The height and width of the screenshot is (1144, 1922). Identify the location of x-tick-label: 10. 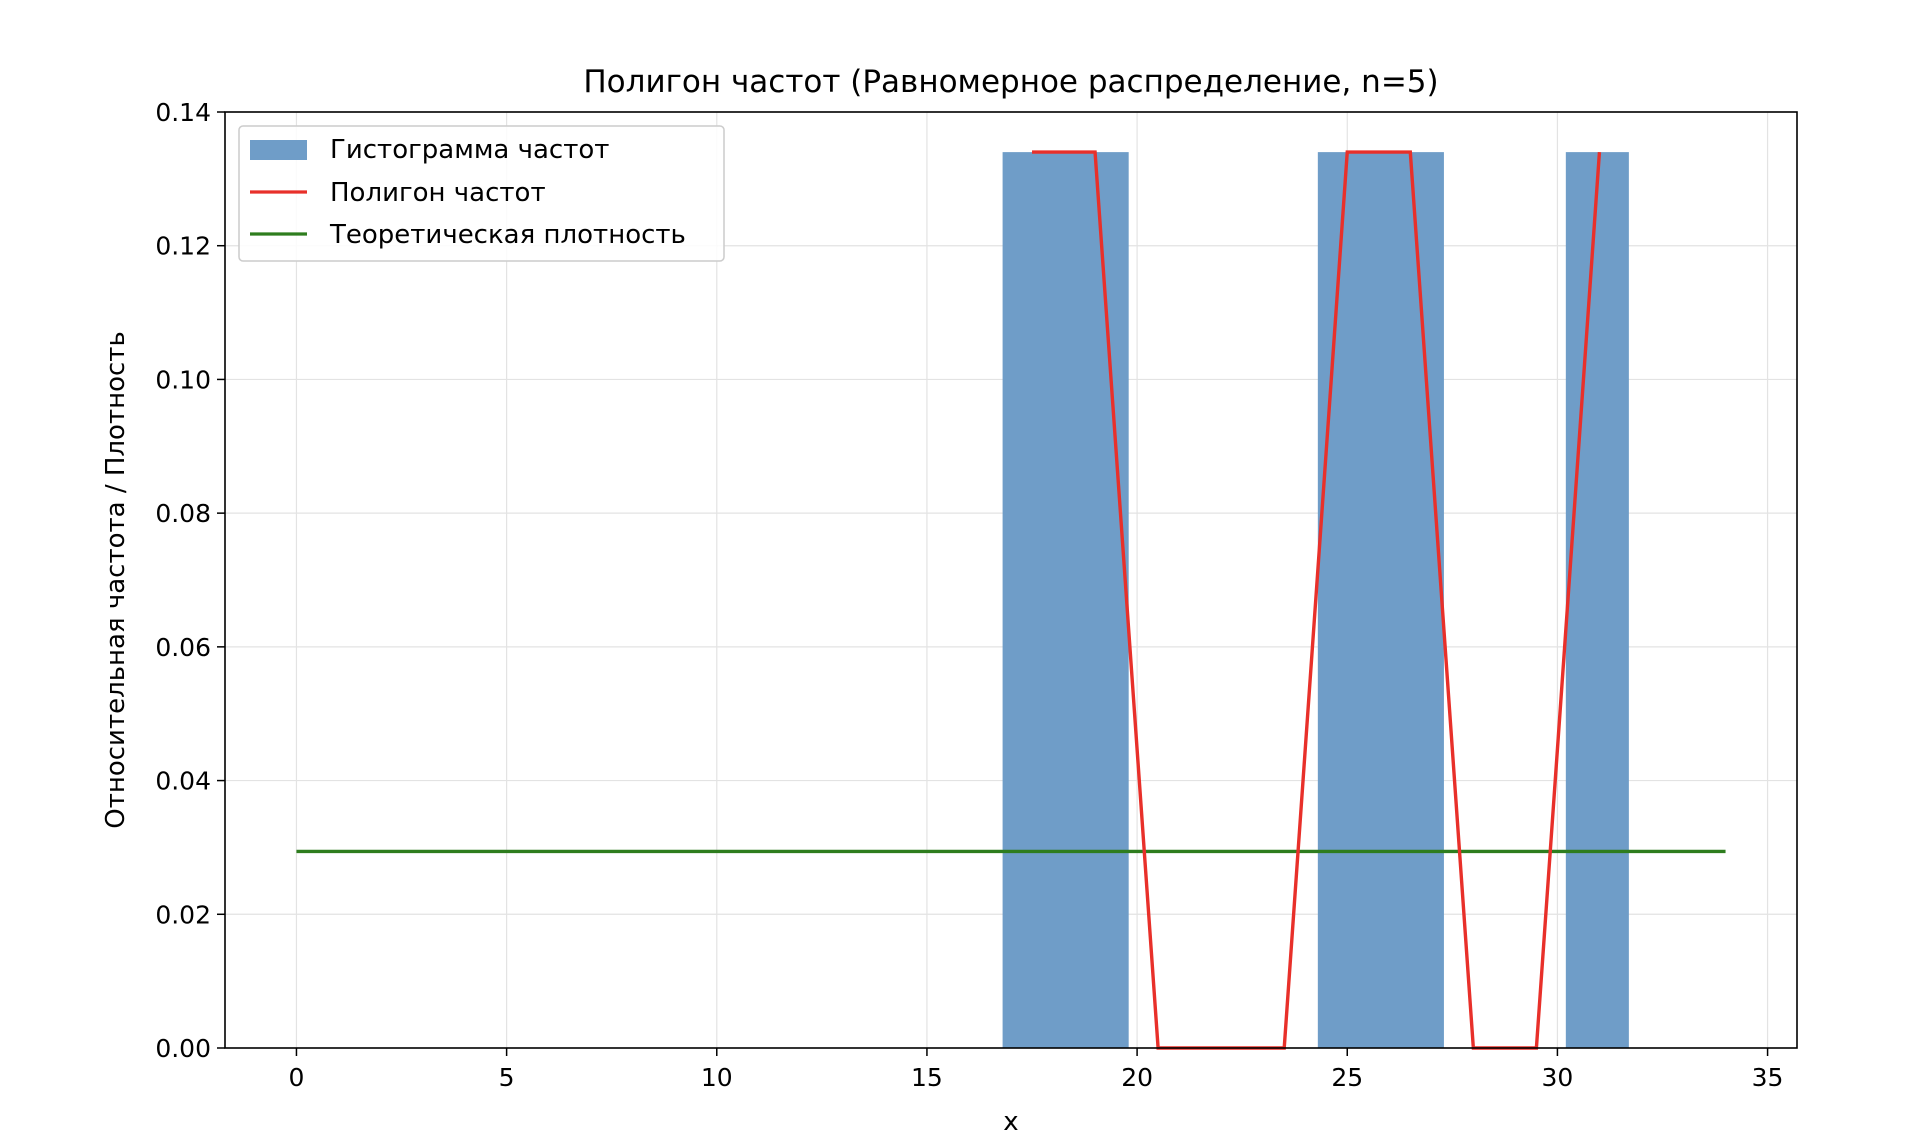
(717, 1077).